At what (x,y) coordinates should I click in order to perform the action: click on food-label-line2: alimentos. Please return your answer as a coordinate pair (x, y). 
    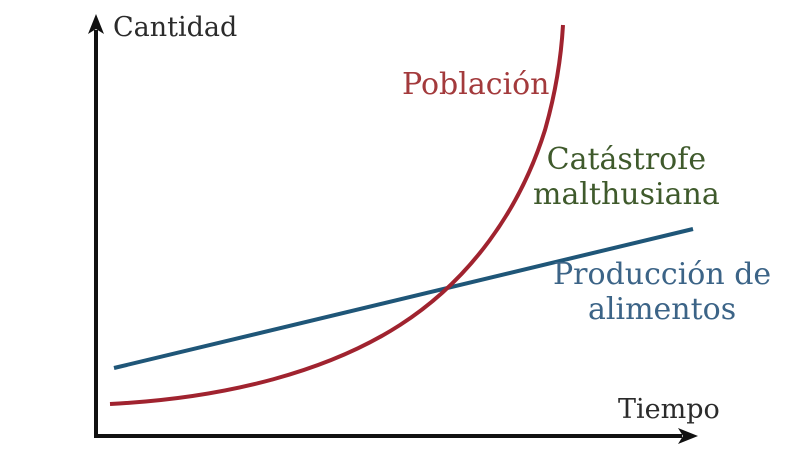
    Looking at the image, I should click on (662, 309).